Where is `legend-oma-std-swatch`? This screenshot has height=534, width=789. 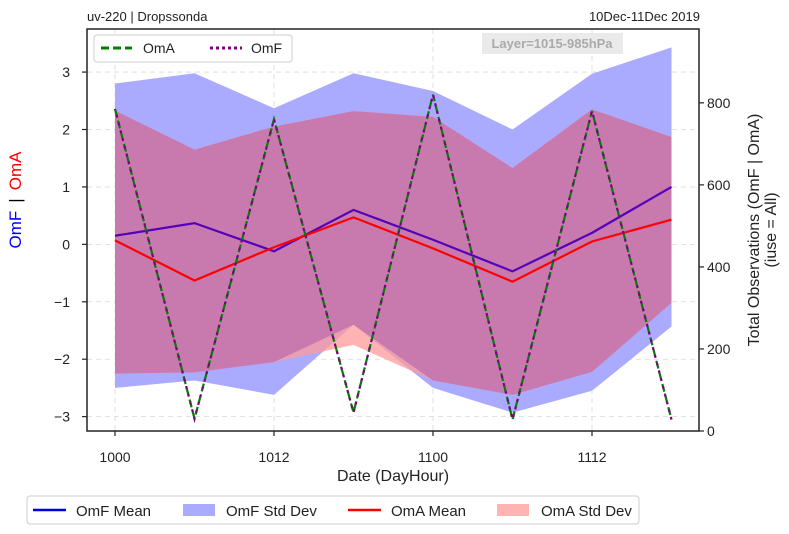
legend-oma-std-swatch is located at coordinates (513, 510).